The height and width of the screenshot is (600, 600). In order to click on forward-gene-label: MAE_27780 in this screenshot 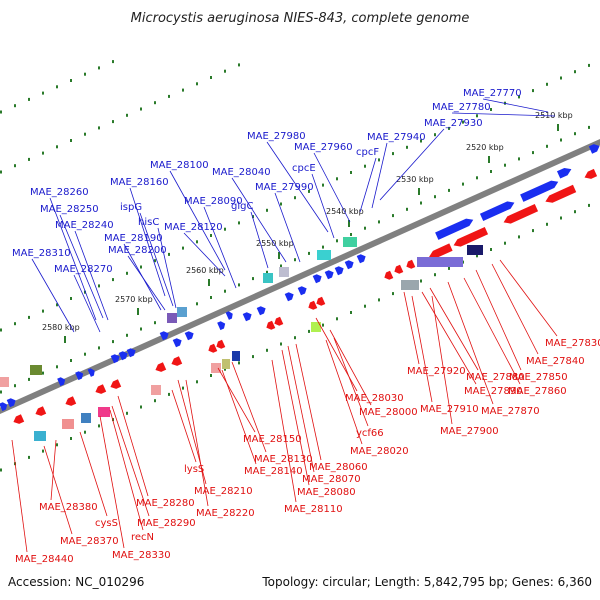, I will do `click(461, 107)`.